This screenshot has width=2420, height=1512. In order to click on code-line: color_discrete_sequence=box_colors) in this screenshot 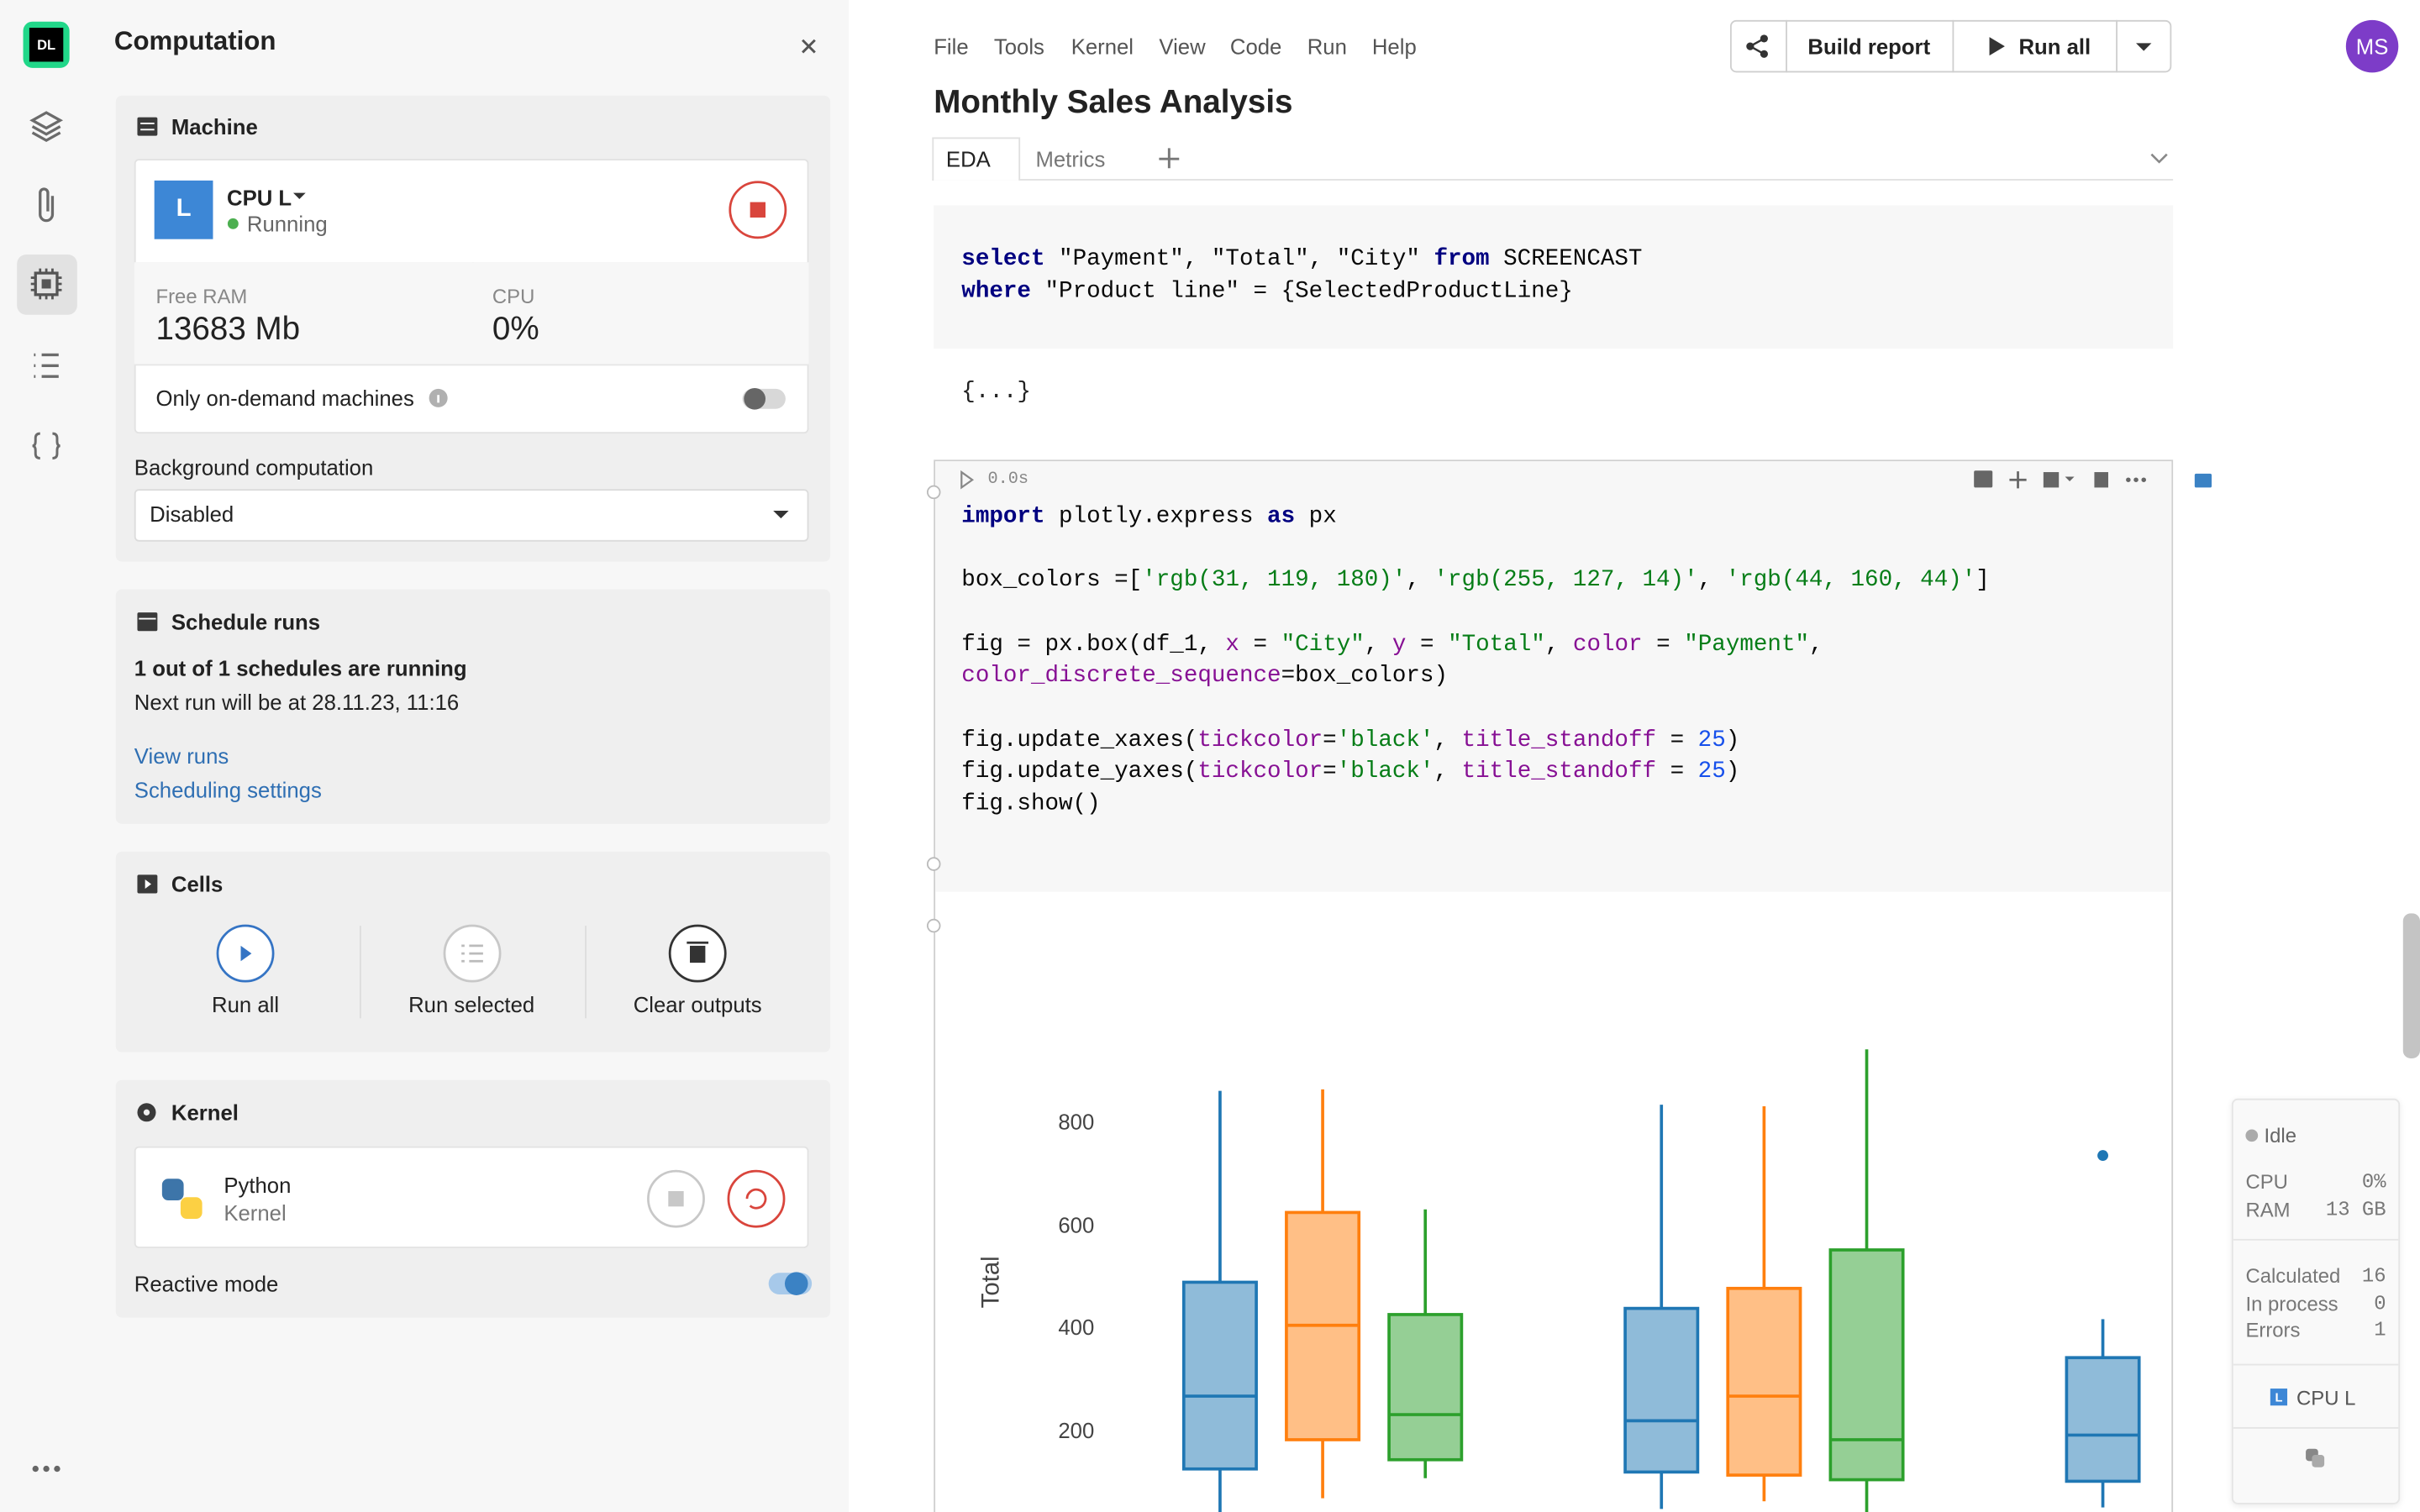, I will do `click(1204, 676)`.